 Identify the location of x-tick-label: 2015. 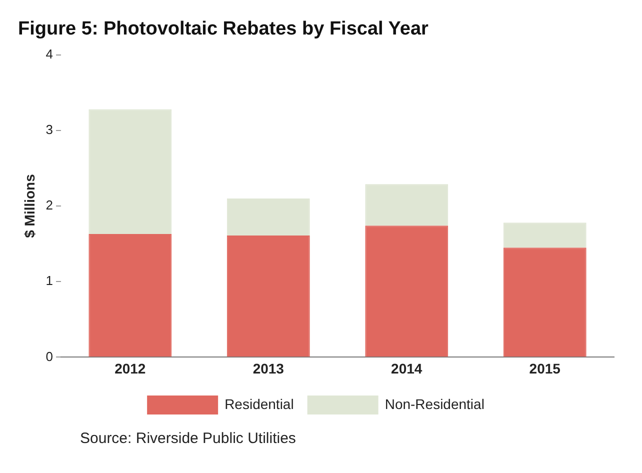
(545, 368).